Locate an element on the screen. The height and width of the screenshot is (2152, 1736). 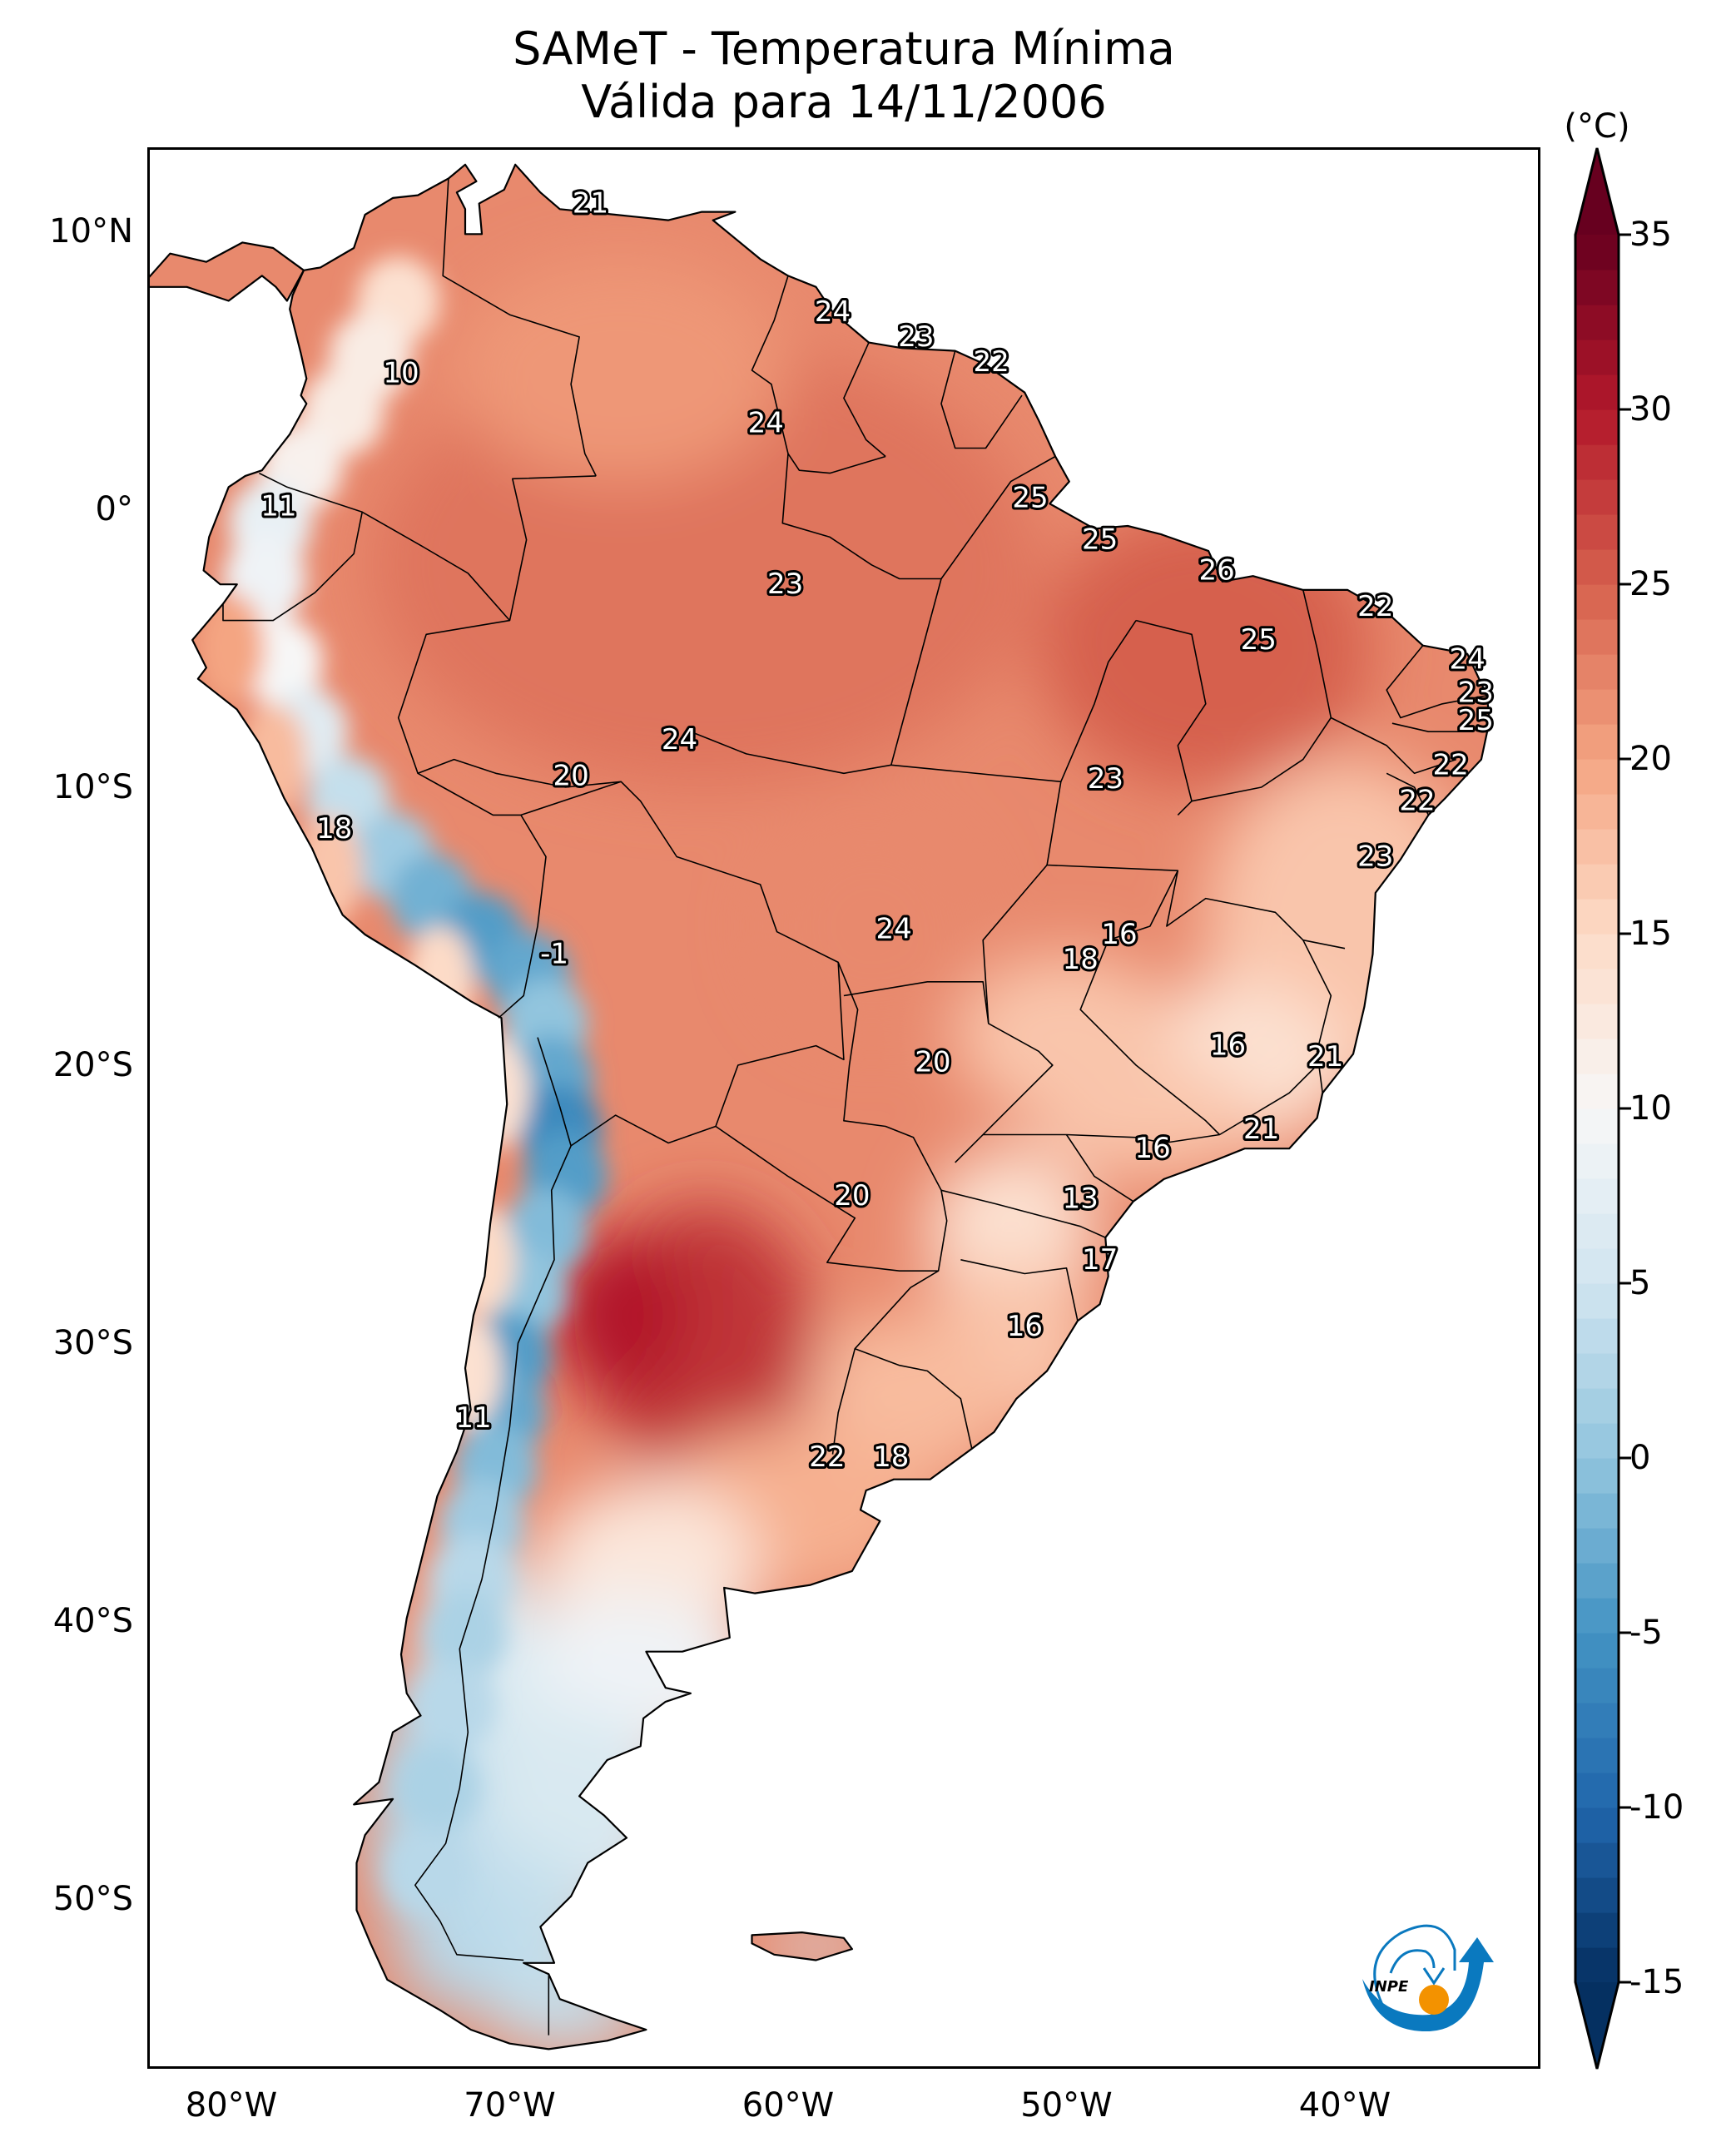
inpe-logo: INPE is located at coordinates (1428, 1978).